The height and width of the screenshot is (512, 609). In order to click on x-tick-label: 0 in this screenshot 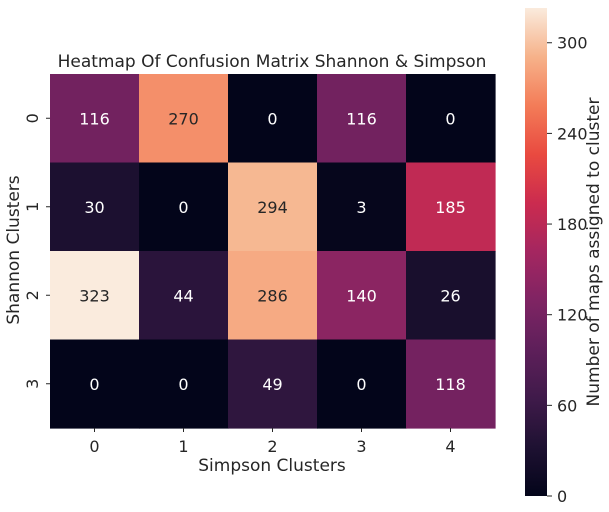, I will do `click(94, 446)`.